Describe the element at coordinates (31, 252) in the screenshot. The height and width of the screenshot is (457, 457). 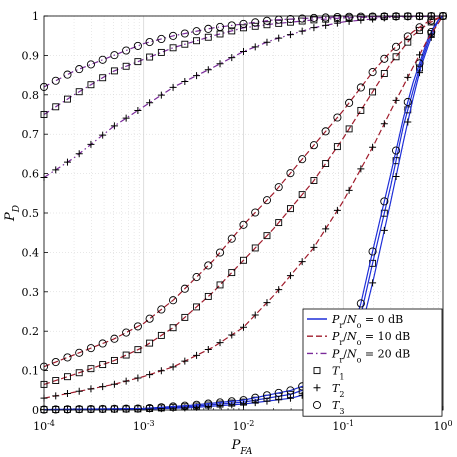
I see `y-tick-label: 0.4` at that location.